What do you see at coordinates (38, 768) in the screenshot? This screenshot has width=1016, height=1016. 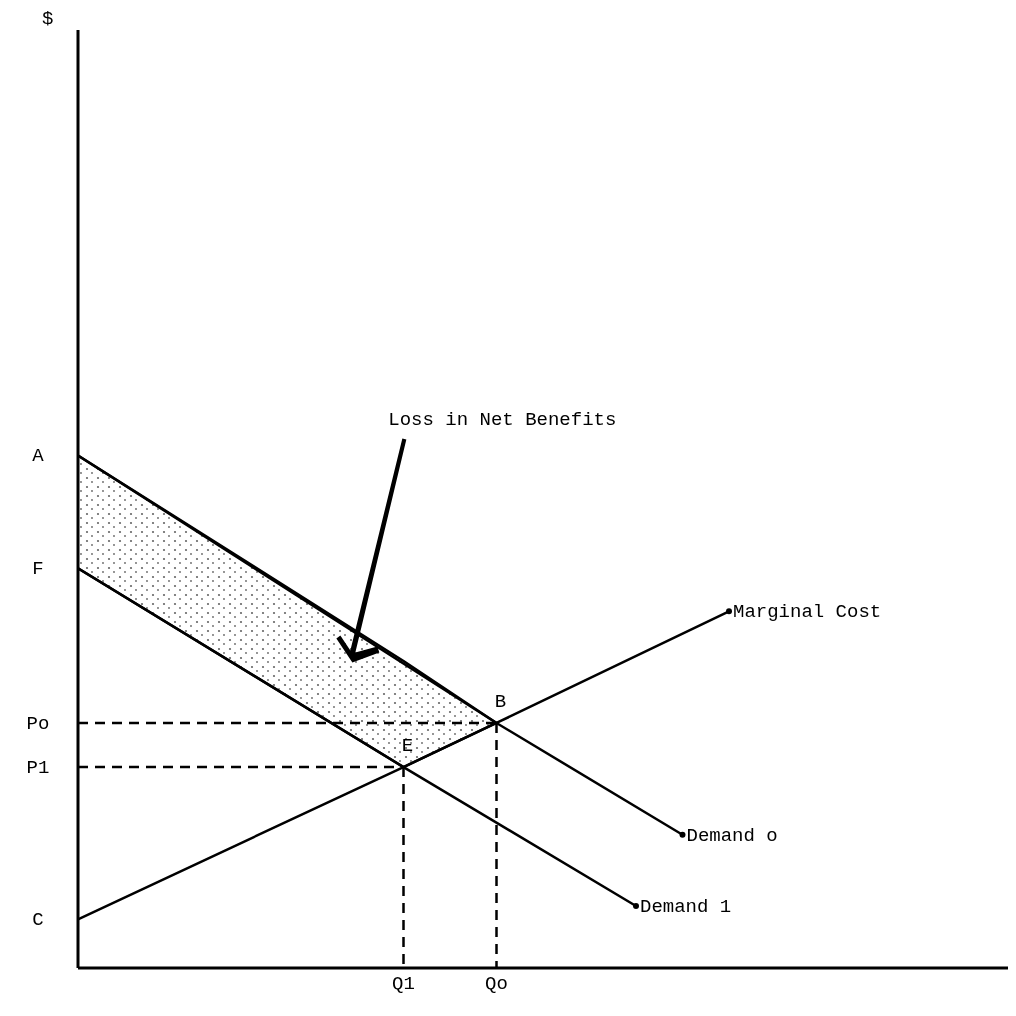 I see `text: P1` at bounding box center [38, 768].